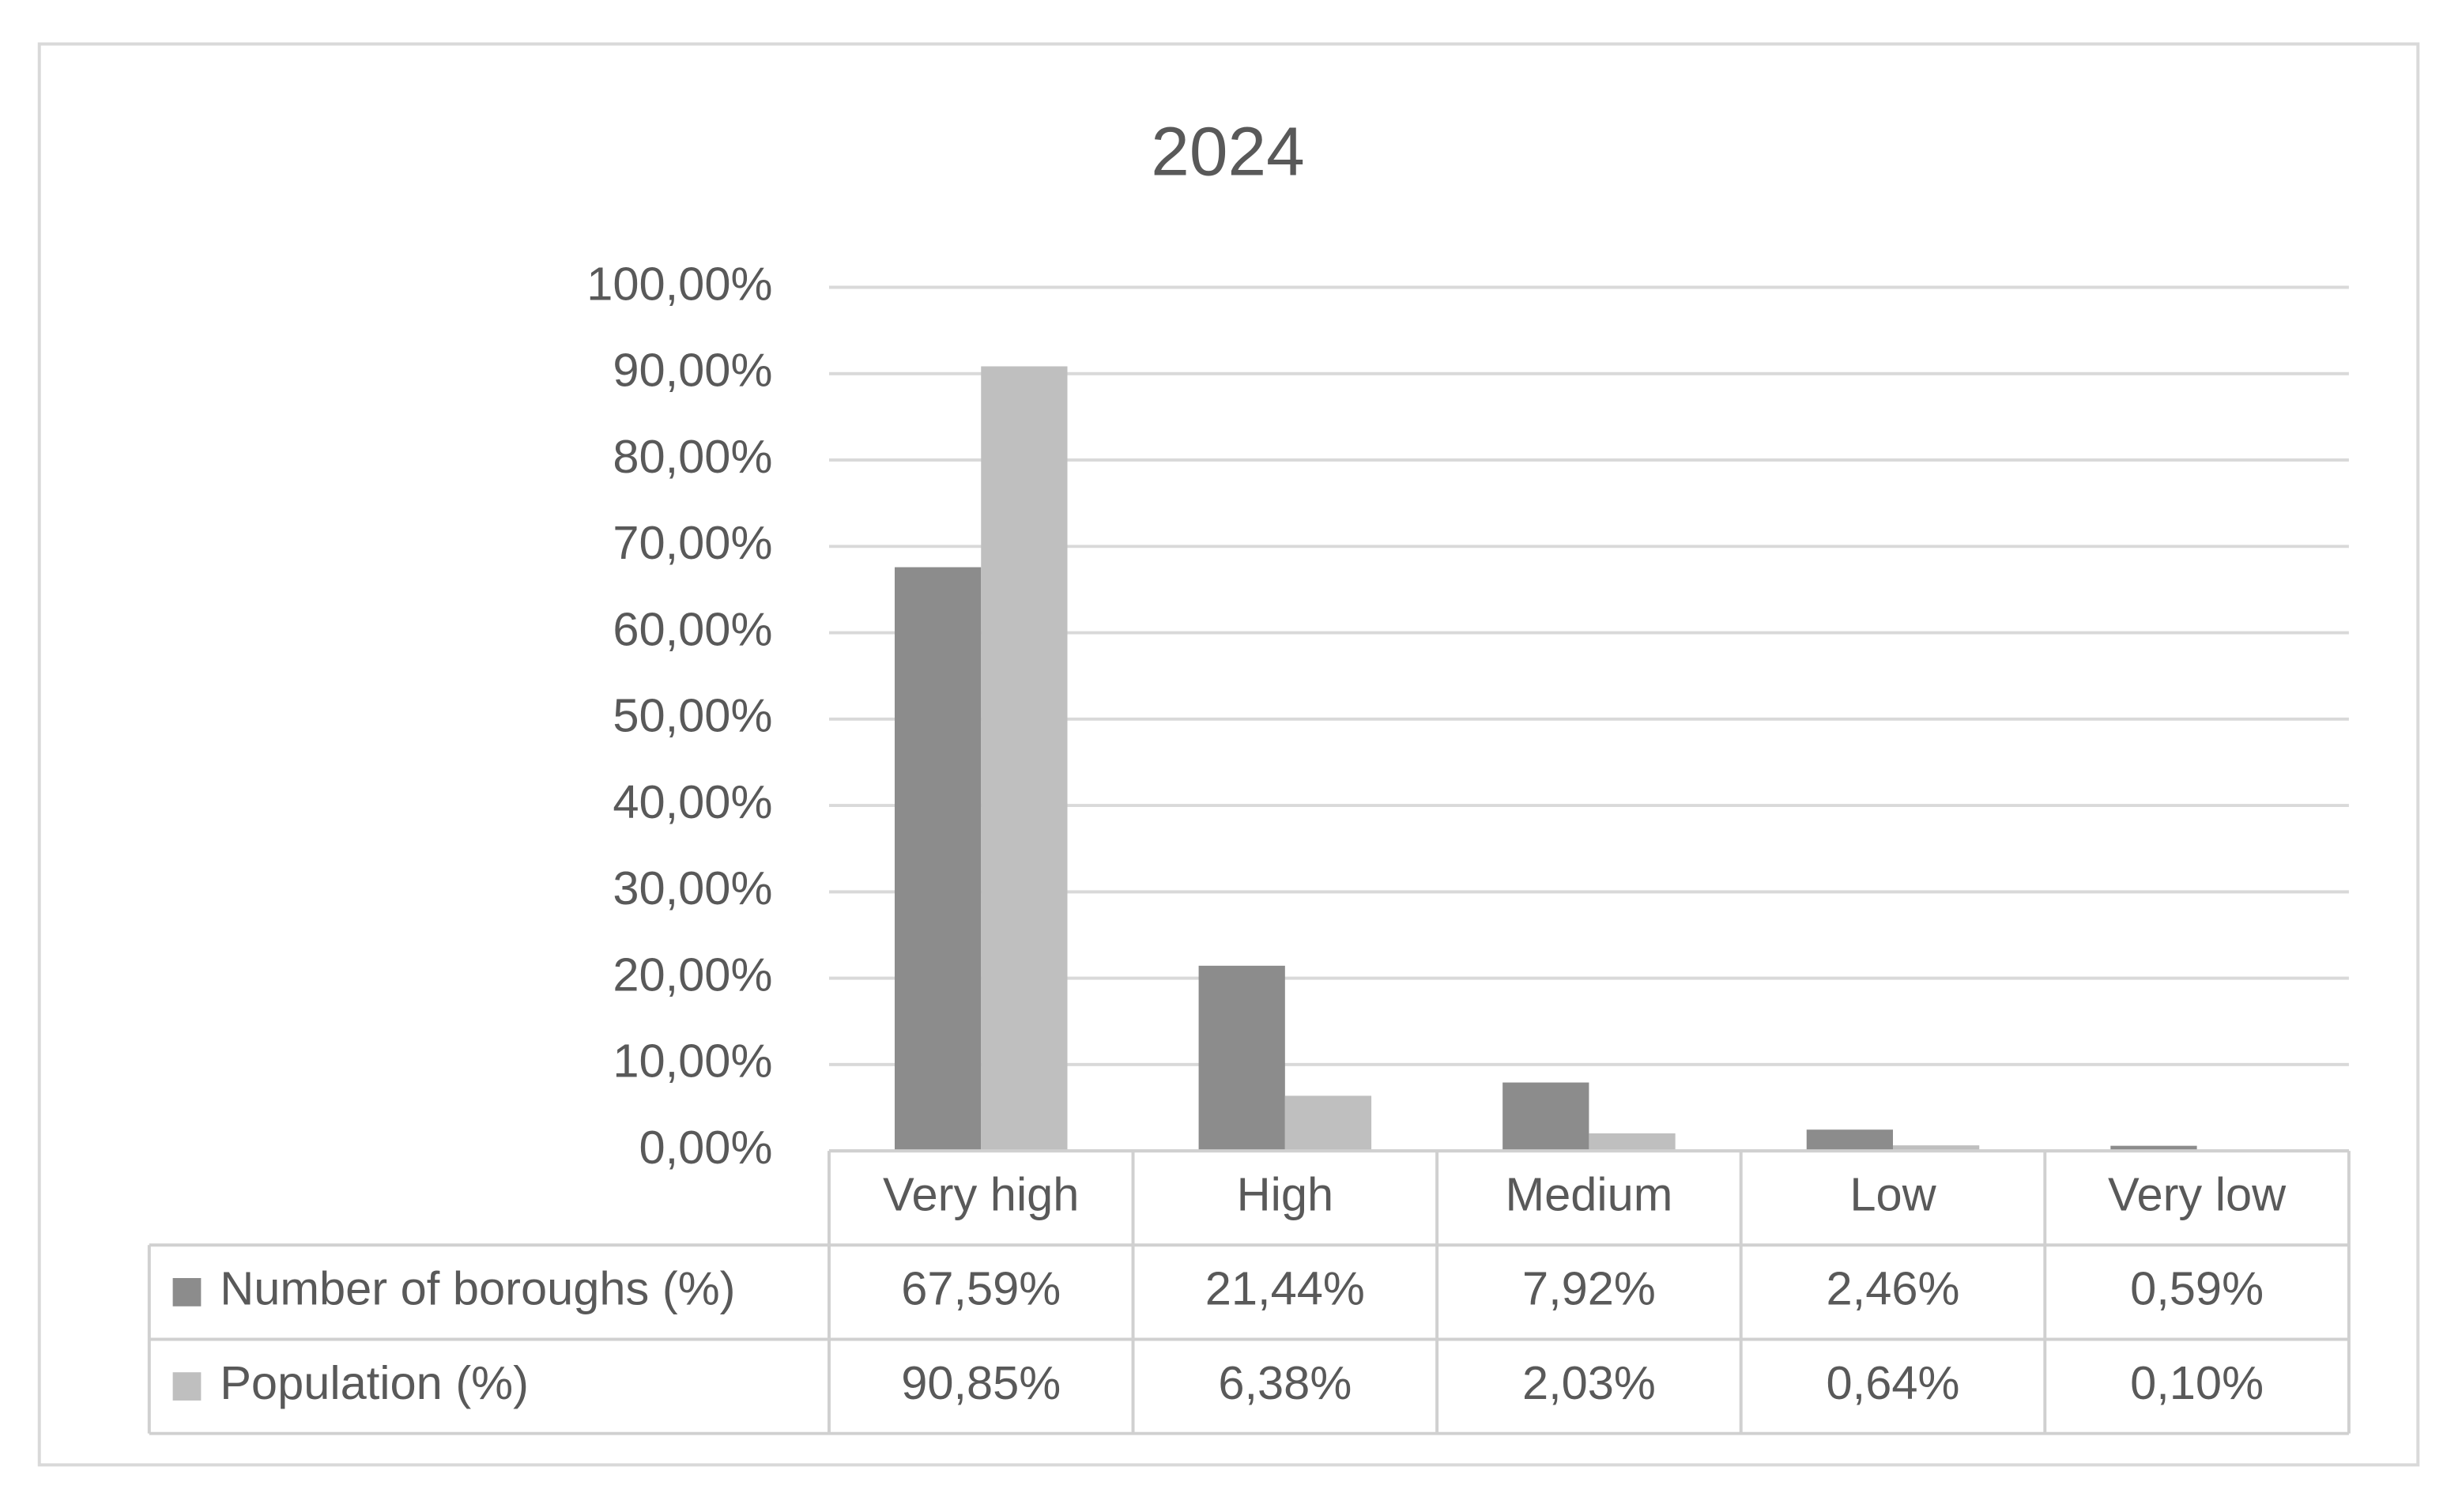  Describe the element at coordinates (692, 542) in the screenshot. I see `y-tick-label: 70,00%` at that location.